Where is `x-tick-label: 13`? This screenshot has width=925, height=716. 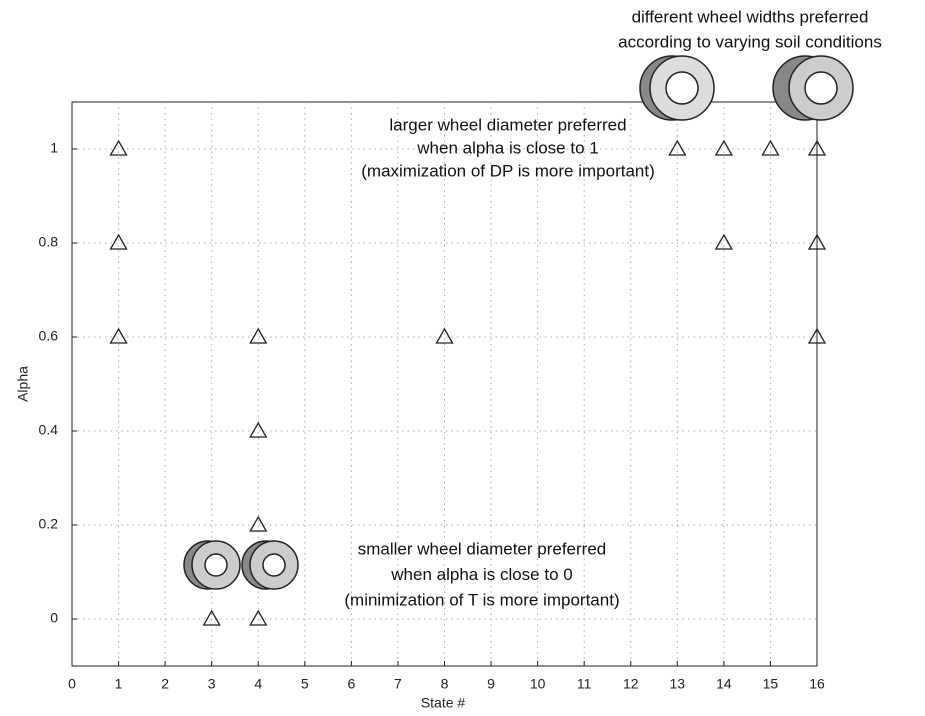
x-tick-label: 13 is located at coordinates (678, 684).